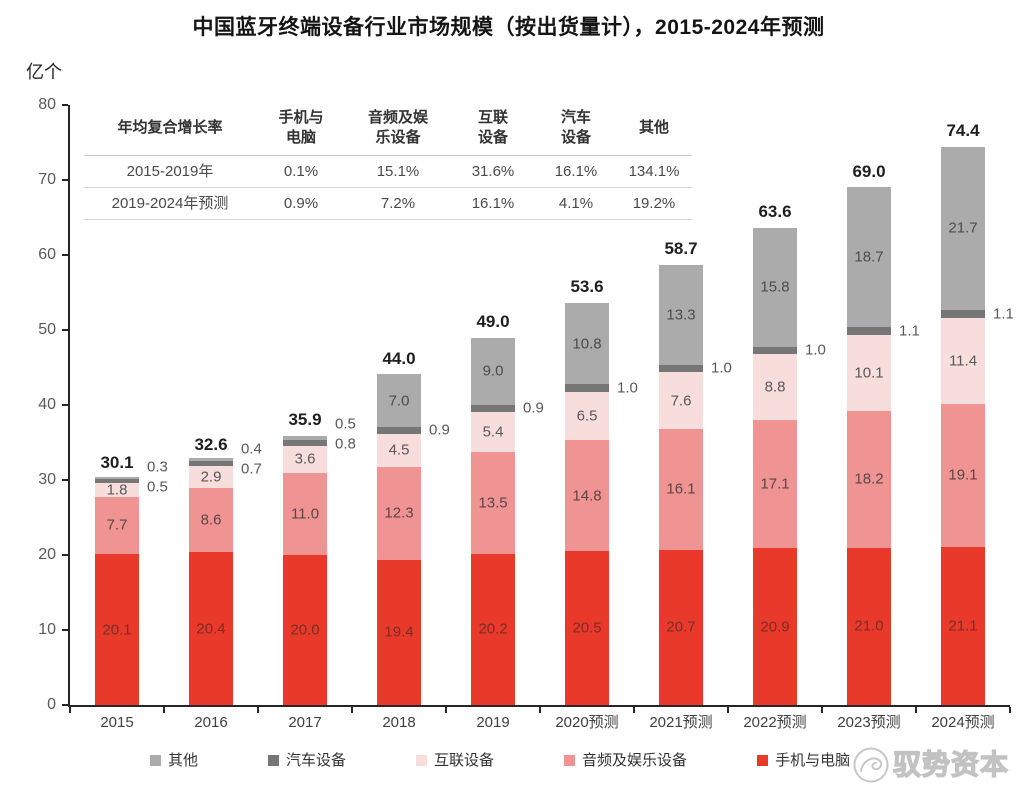  I want to click on segment-label-phones-computers-2016: 20.4, so click(211, 628).